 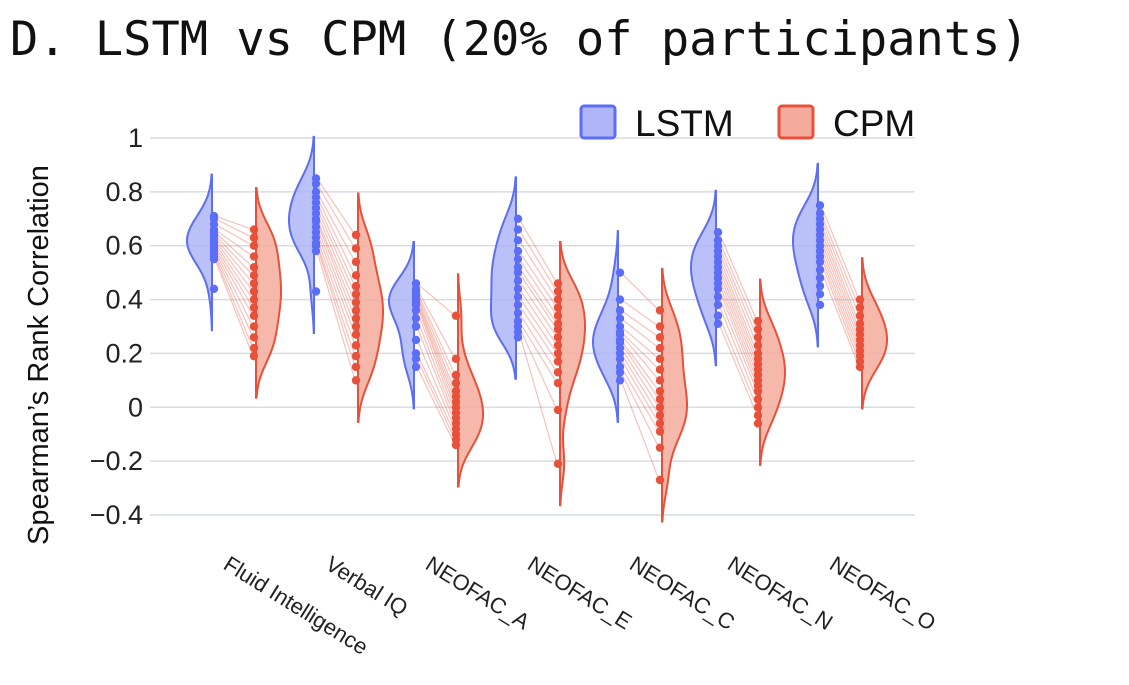 I want to click on legend-cpm-label: CPM, so click(x=874, y=123).